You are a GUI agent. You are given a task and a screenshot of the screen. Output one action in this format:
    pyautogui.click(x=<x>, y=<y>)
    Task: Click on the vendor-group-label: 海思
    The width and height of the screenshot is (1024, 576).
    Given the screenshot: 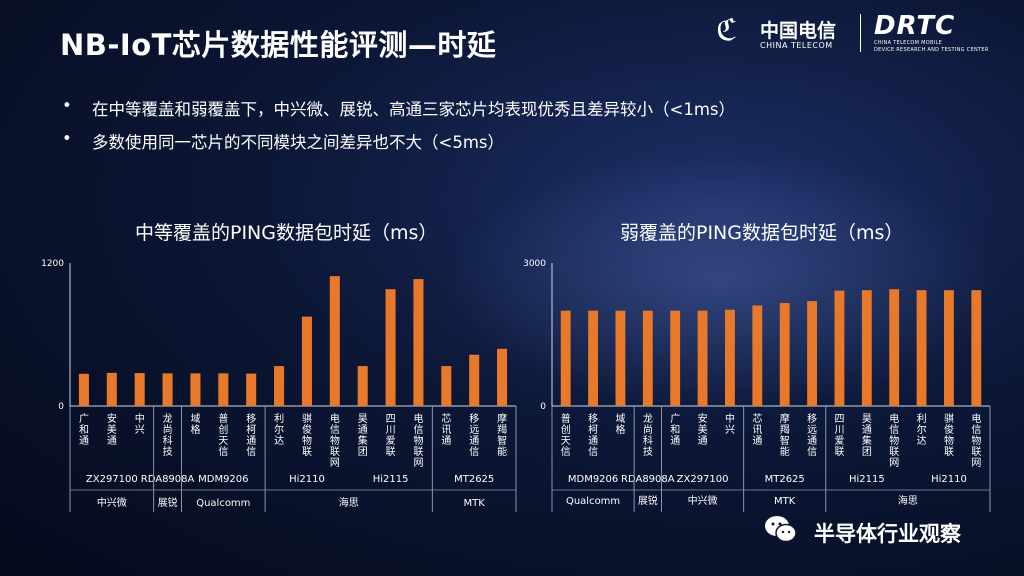 What is the action you would take?
    pyautogui.click(x=908, y=500)
    